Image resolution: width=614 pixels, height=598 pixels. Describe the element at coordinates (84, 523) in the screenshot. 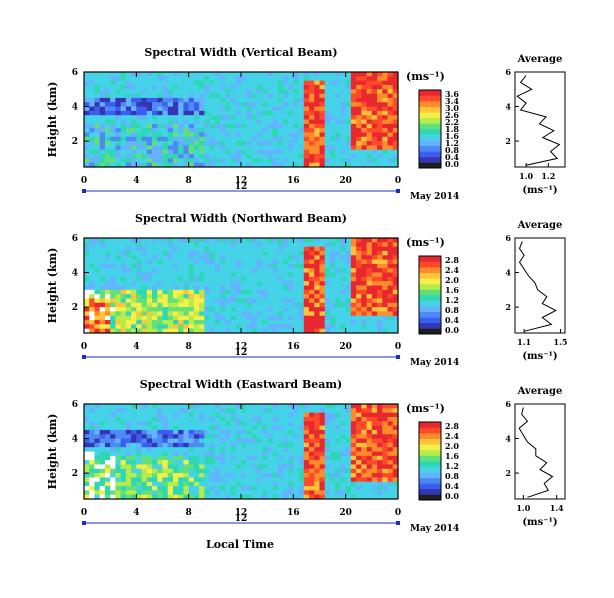

I see `time-bar-start` at that location.